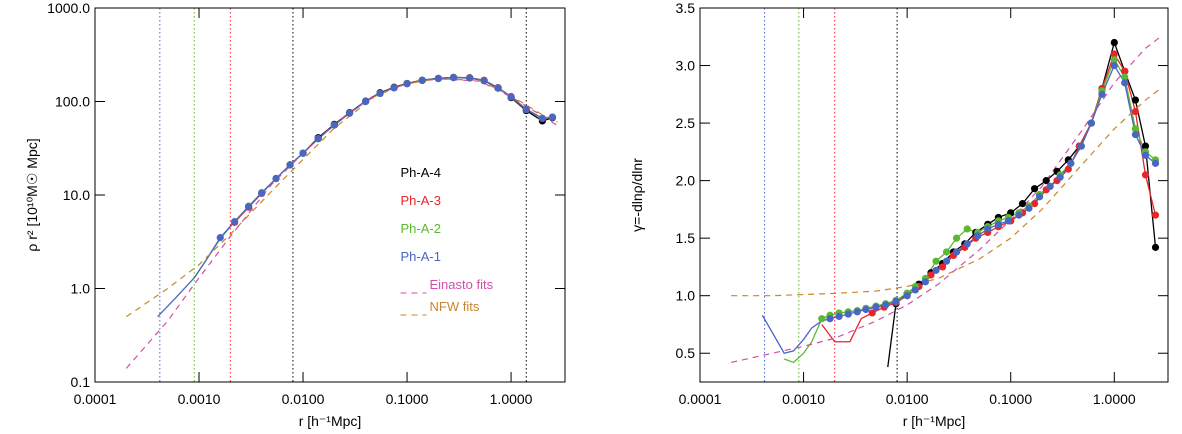 The height and width of the screenshot is (434, 1182). What do you see at coordinates (76, 195) in the screenshot?
I see `y-tick-label: 10.0` at bounding box center [76, 195].